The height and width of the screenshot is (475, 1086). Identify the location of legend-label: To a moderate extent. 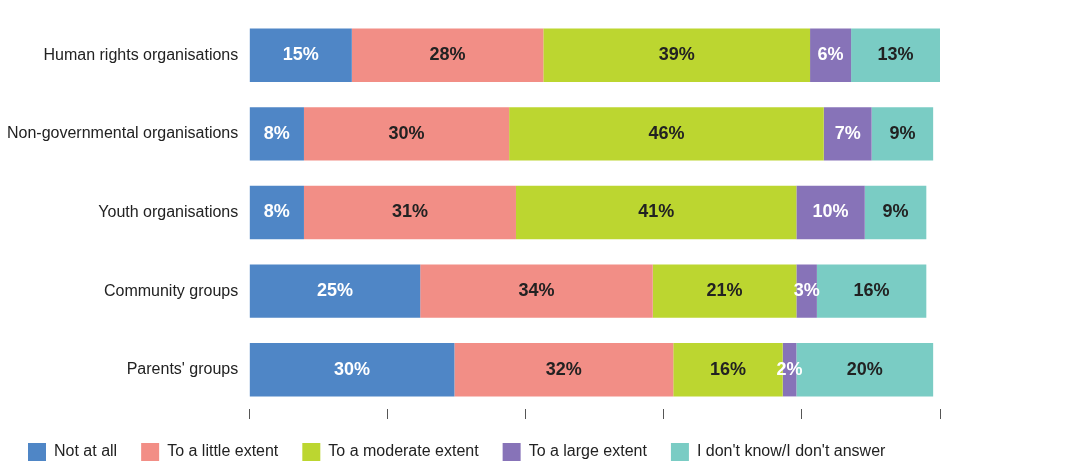
(404, 451).